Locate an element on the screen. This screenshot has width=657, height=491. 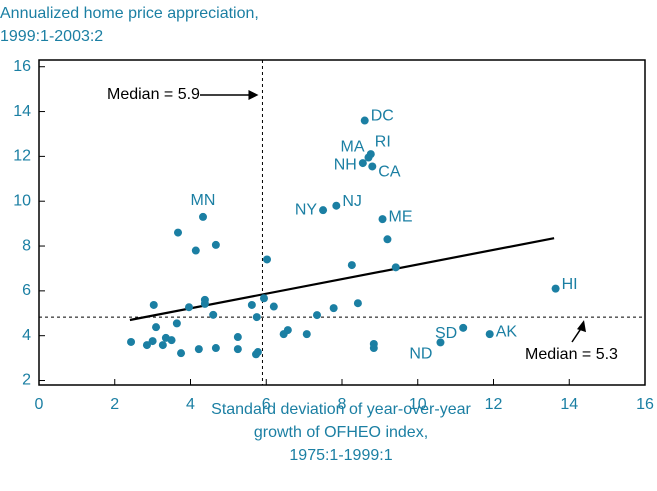
y-tick-label: 6 is located at coordinates (26, 290).